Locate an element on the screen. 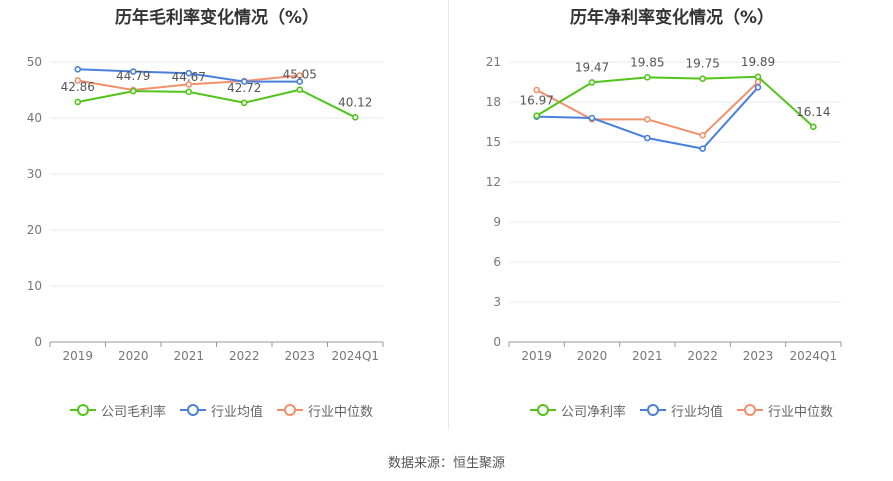 This screenshot has height=481, width=893. y-tick-label: 10 is located at coordinates (34, 286).